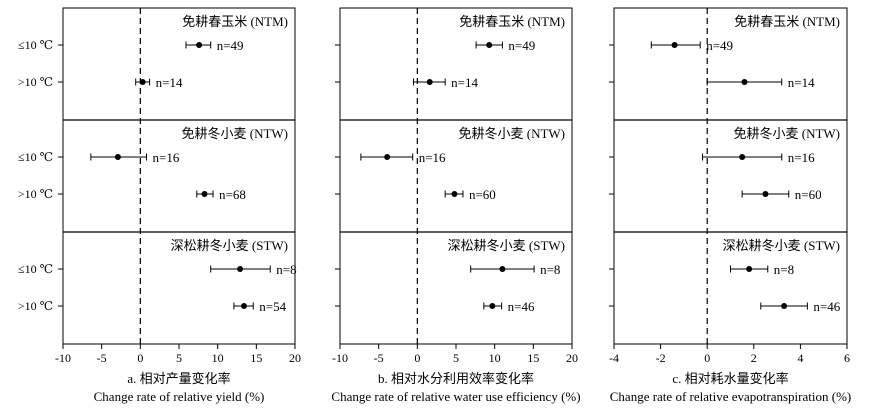 The width and height of the screenshot is (877, 415). I want to click on x-tick-label: 2, so click(754, 358).